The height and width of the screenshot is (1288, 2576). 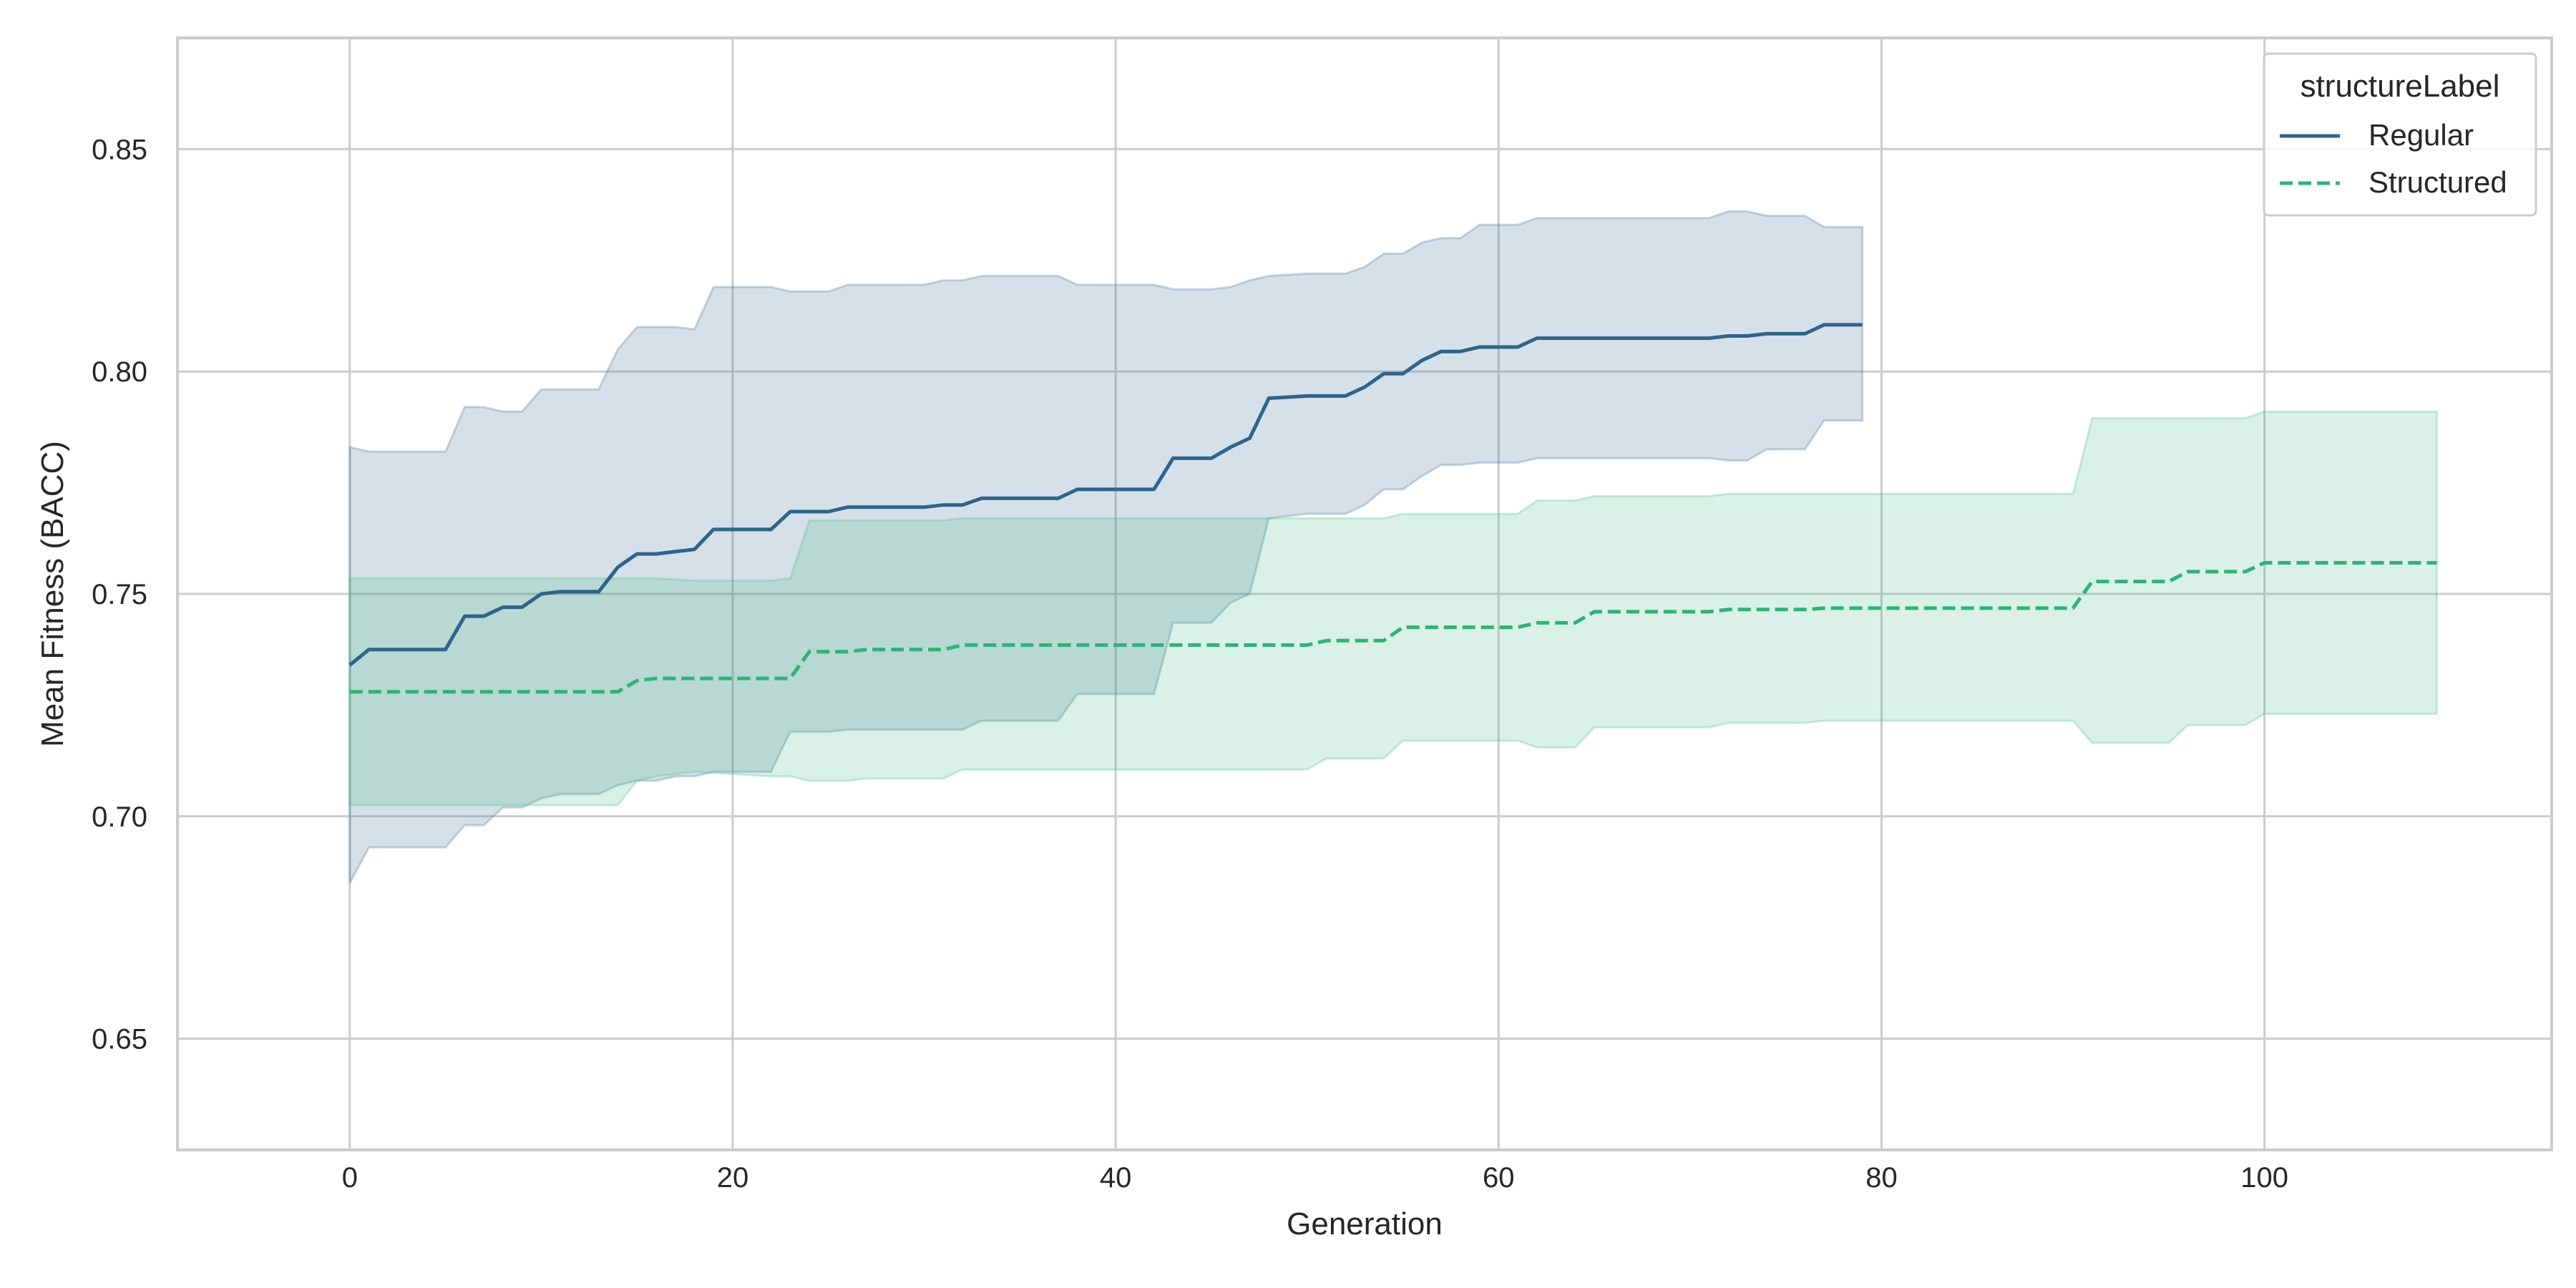 I want to click on legend-title: structureLabel, so click(x=2400, y=86).